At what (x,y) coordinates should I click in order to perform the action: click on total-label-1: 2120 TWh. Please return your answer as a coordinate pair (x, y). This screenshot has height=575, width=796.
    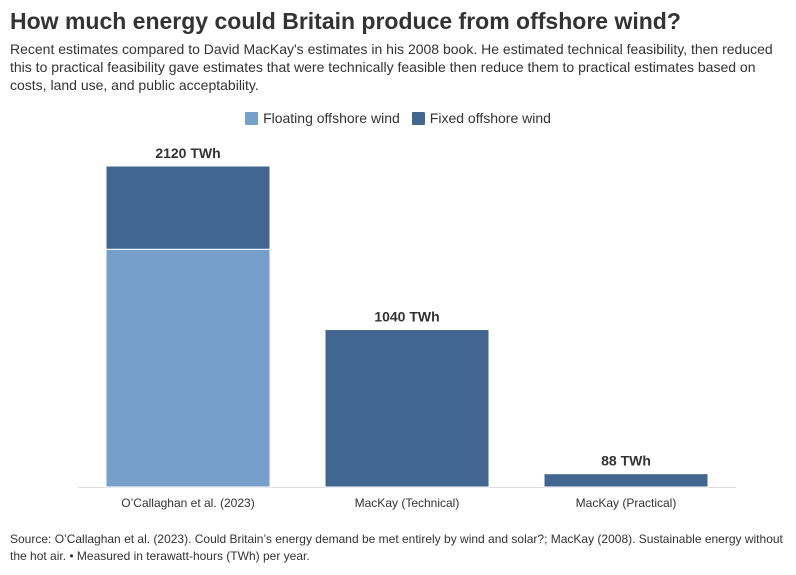
    Looking at the image, I should click on (187, 153).